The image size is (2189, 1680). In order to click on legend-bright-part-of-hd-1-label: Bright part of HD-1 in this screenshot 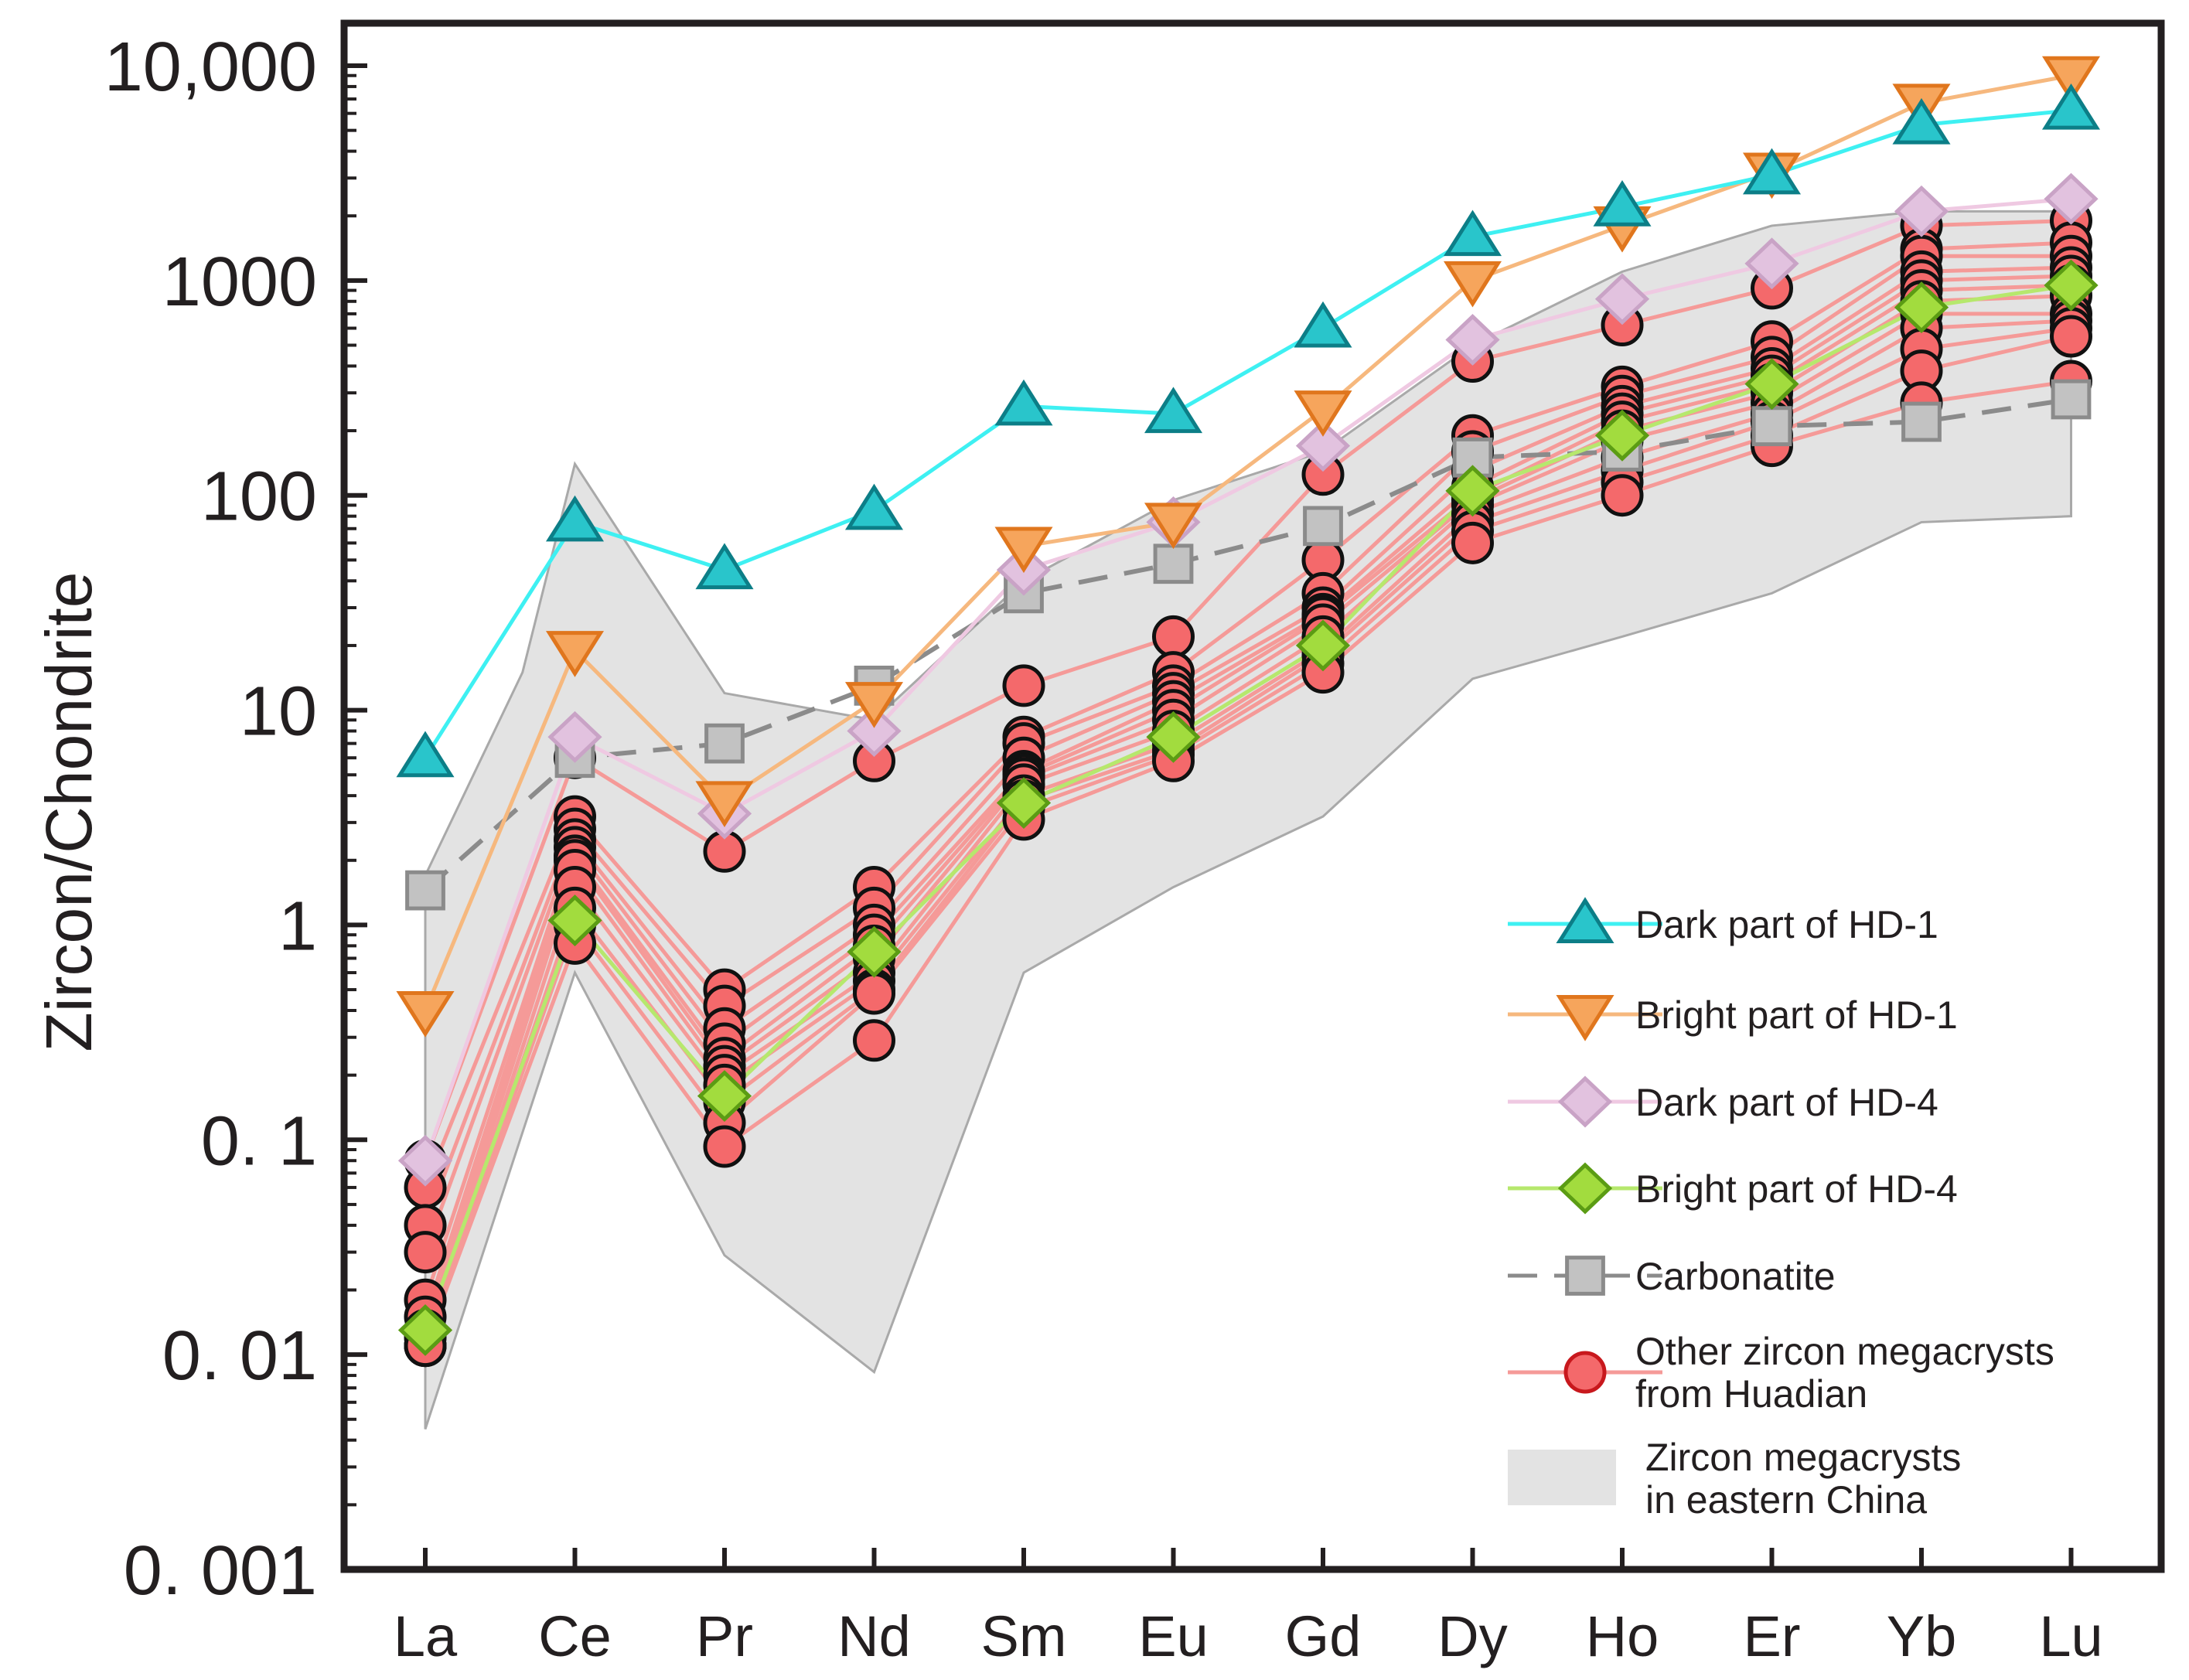, I will do `click(1797, 1015)`.